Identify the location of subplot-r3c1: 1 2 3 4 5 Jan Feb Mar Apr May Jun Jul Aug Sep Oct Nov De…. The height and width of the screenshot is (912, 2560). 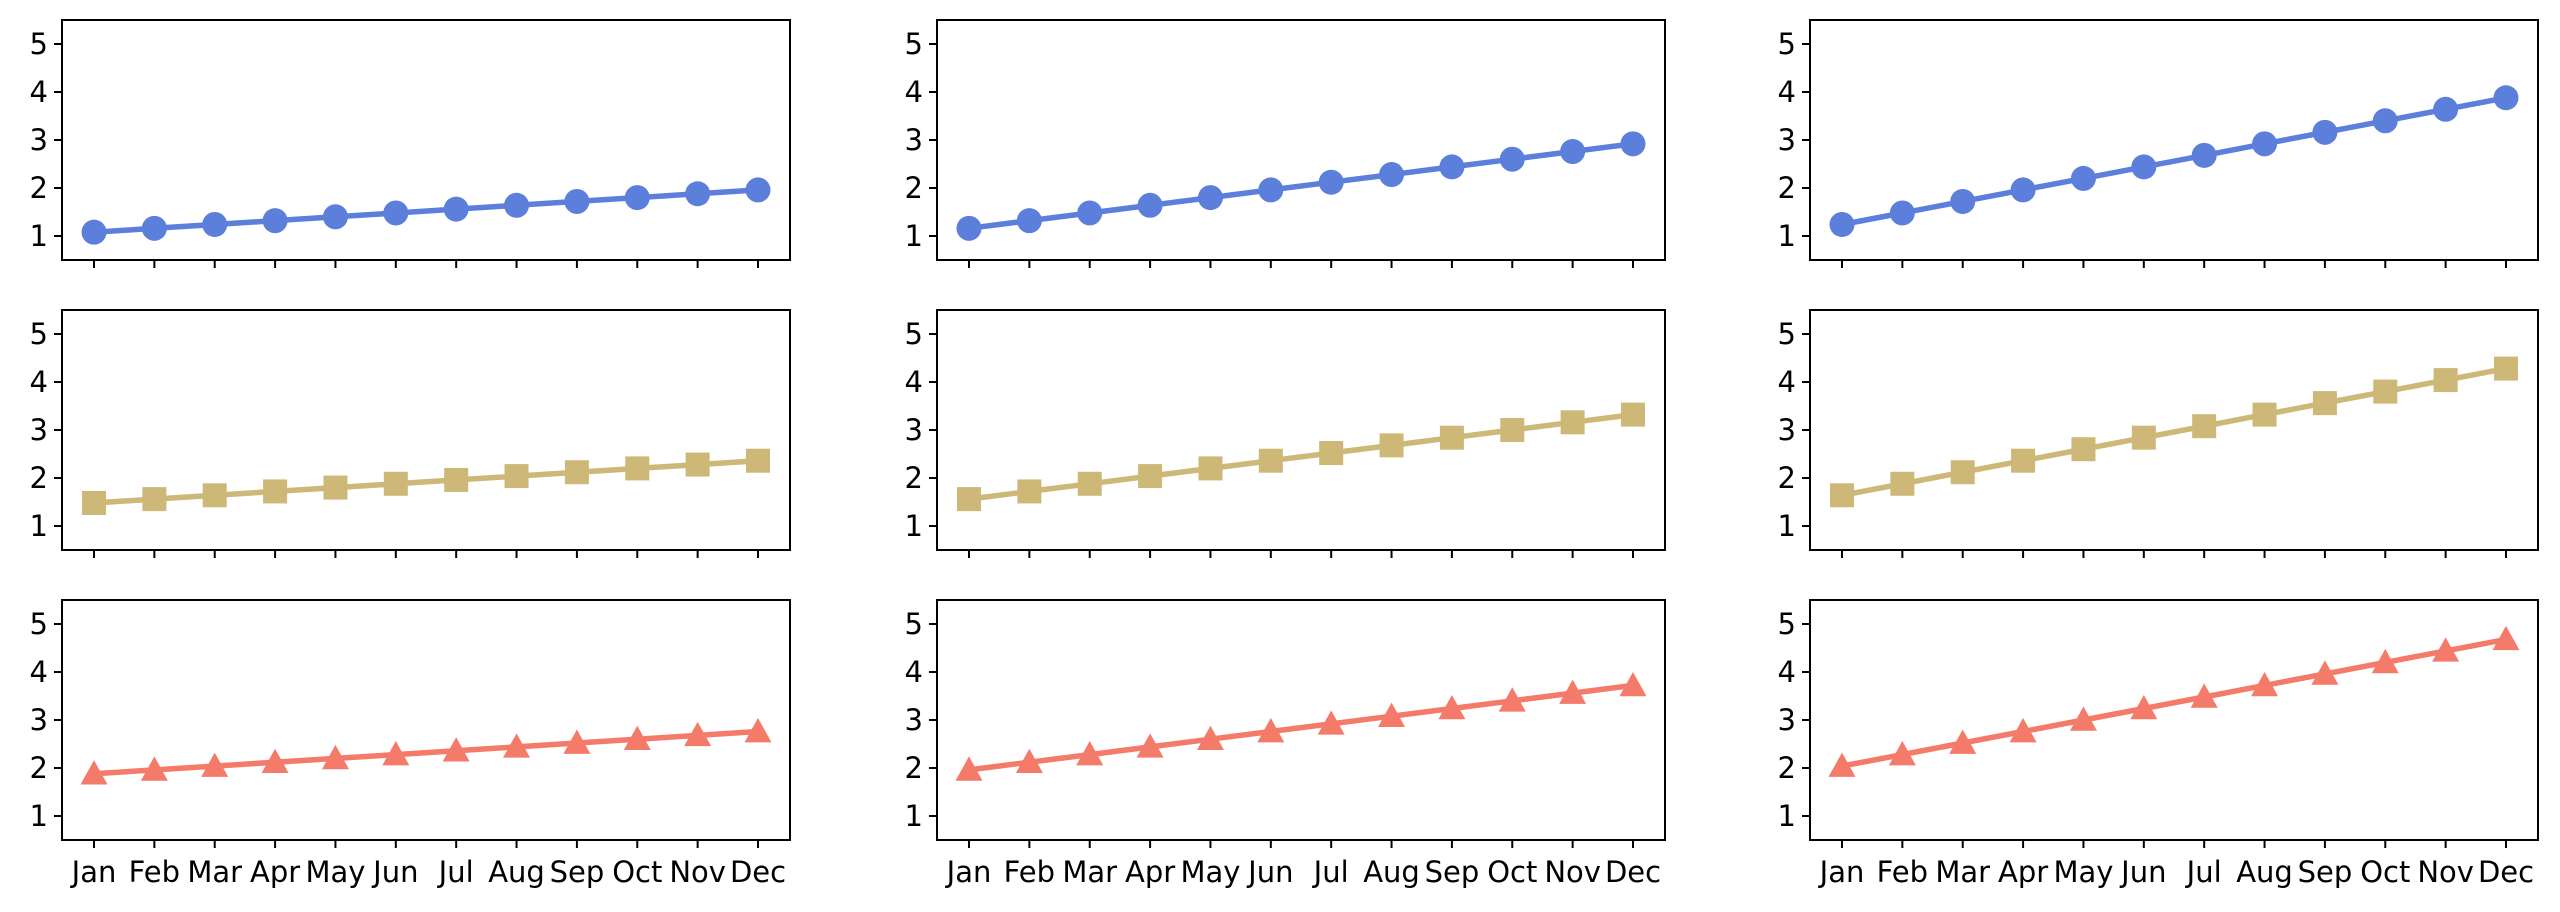
(410, 744).